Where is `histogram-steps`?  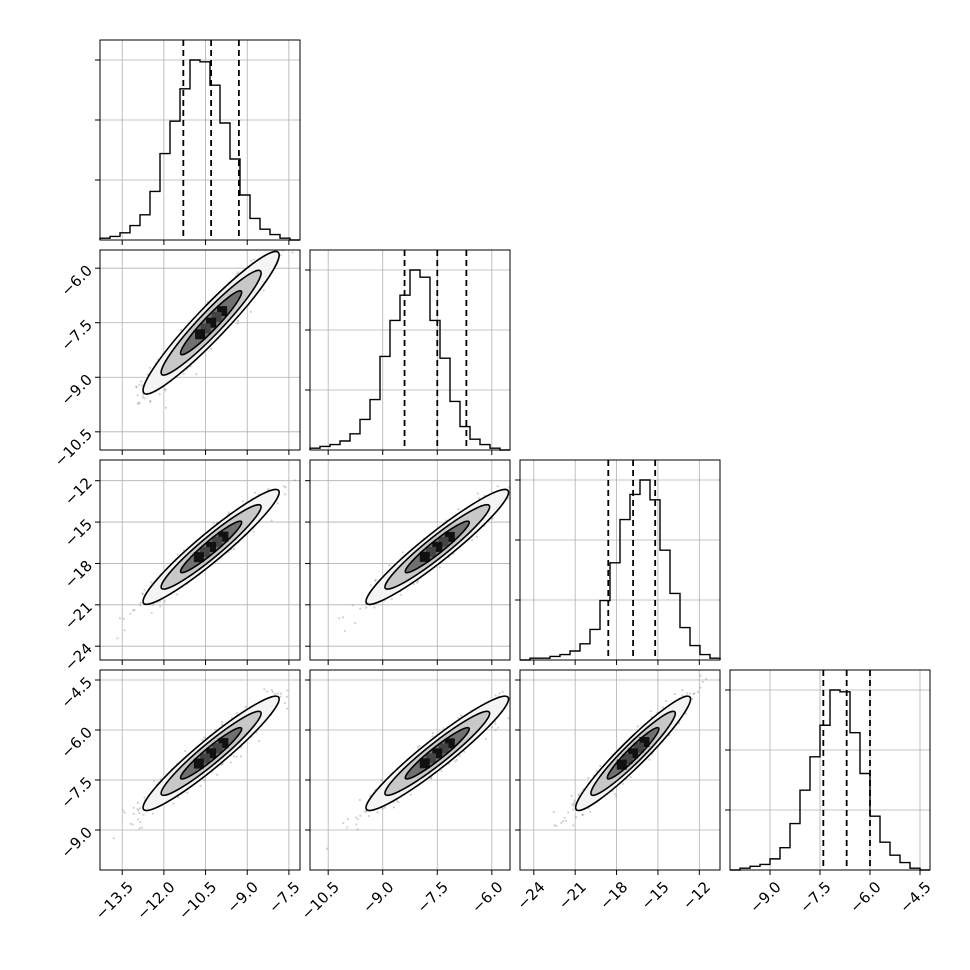 histogram-steps is located at coordinates (409, 360).